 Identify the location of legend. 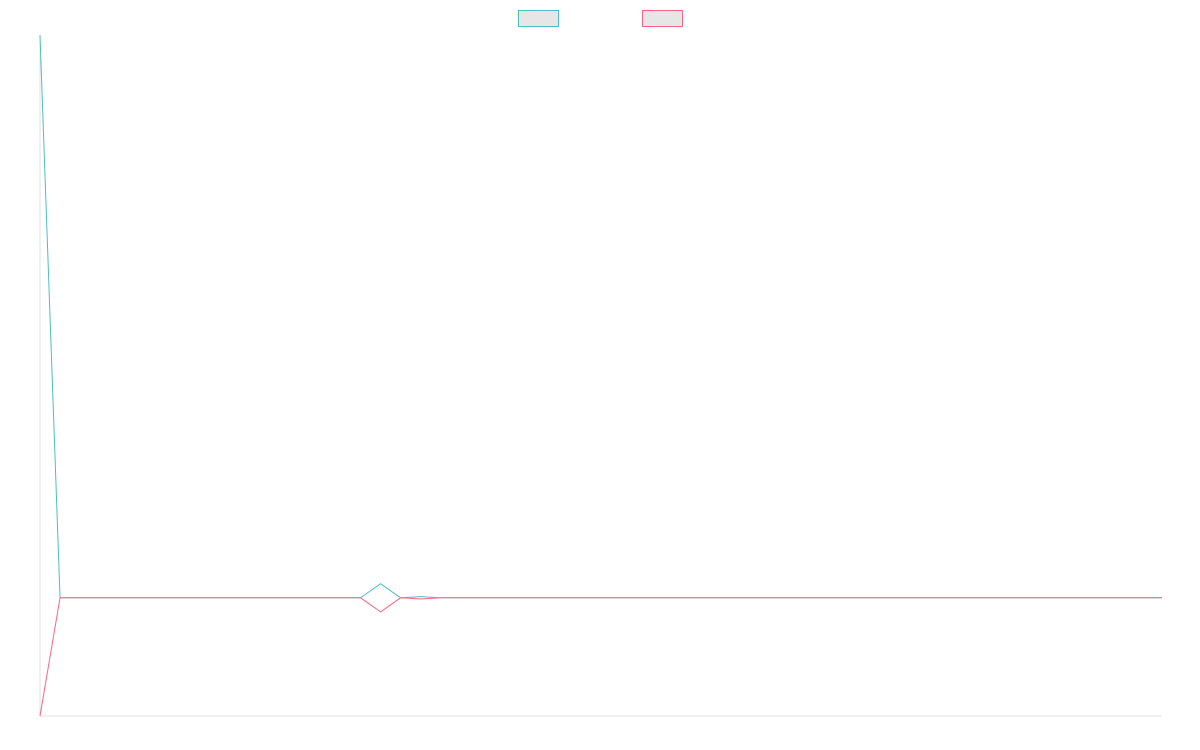
(600, 18).